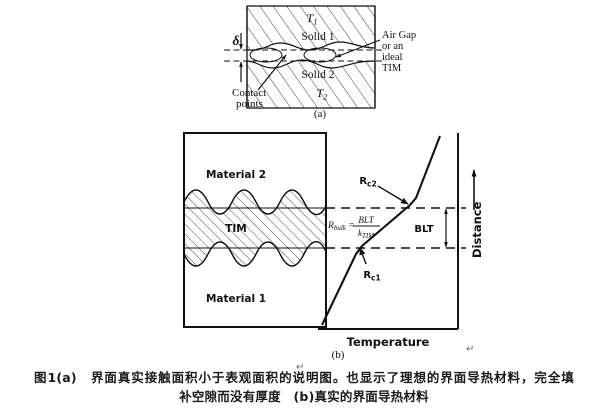 This screenshot has height=416, width=608. I want to click on distance-axis-label: Distance, so click(477, 229).